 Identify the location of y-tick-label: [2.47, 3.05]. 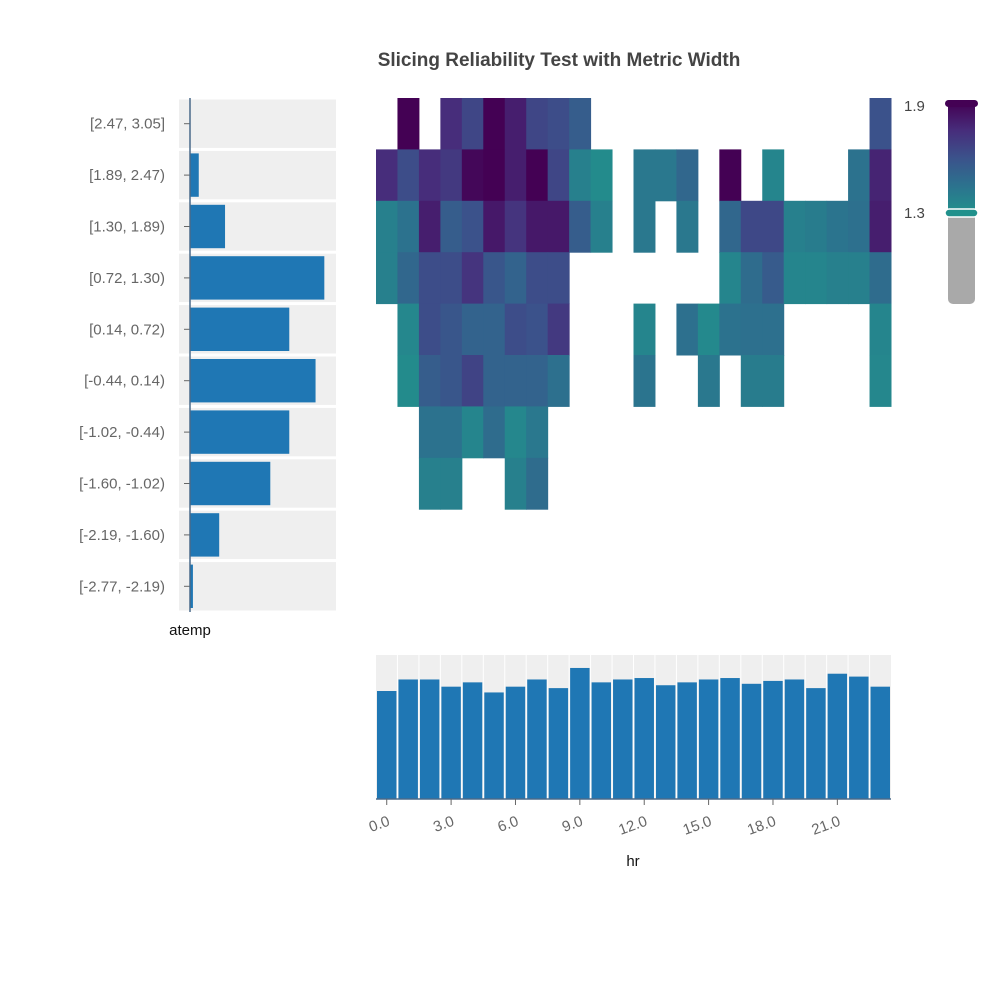
(127, 124).